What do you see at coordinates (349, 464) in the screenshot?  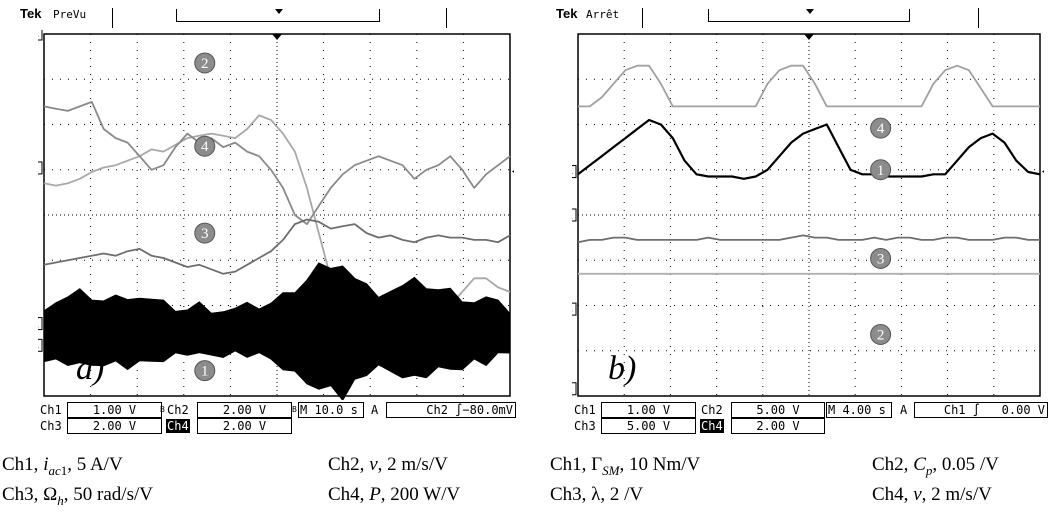 I see `caption-text: Ch2,` at bounding box center [349, 464].